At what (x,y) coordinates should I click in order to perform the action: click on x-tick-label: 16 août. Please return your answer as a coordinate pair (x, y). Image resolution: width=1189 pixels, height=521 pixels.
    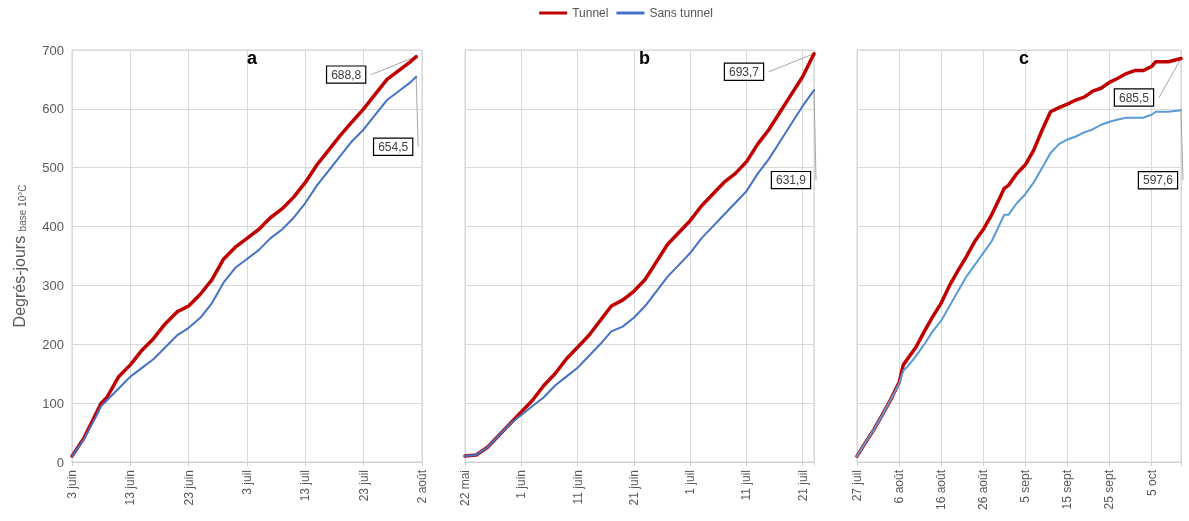
    Looking at the image, I should click on (941, 490).